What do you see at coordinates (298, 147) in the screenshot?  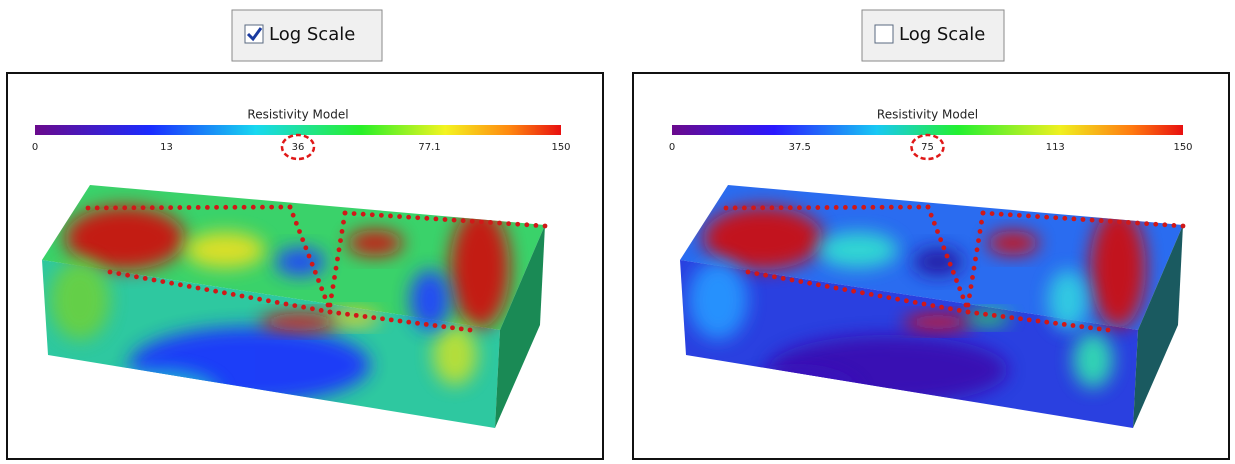 I see `highlight-circle` at bounding box center [298, 147].